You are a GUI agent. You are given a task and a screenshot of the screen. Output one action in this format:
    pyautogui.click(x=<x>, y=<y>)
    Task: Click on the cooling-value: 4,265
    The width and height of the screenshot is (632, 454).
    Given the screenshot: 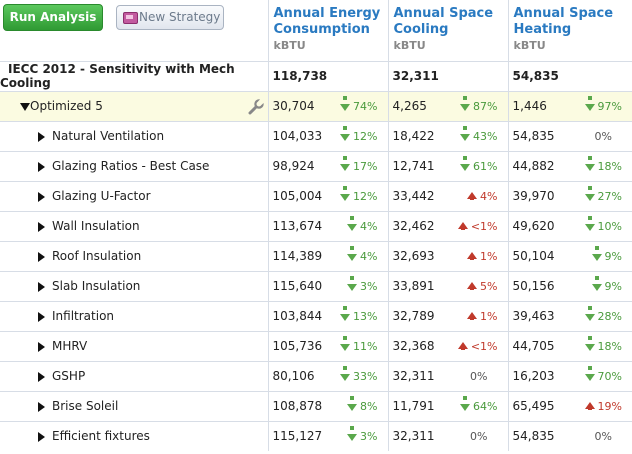 What is the action you would take?
    pyautogui.click(x=409, y=105)
    